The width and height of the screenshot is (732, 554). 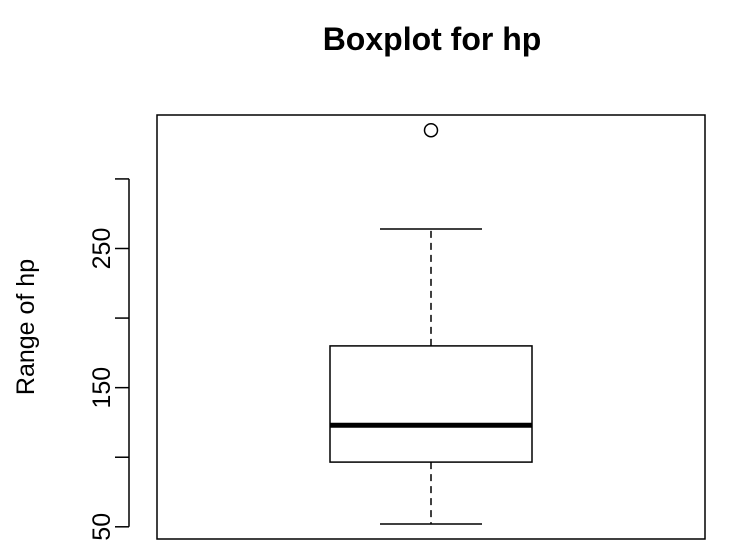 What do you see at coordinates (102, 527) in the screenshot?
I see `y-tick-label-50: 50` at bounding box center [102, 527].